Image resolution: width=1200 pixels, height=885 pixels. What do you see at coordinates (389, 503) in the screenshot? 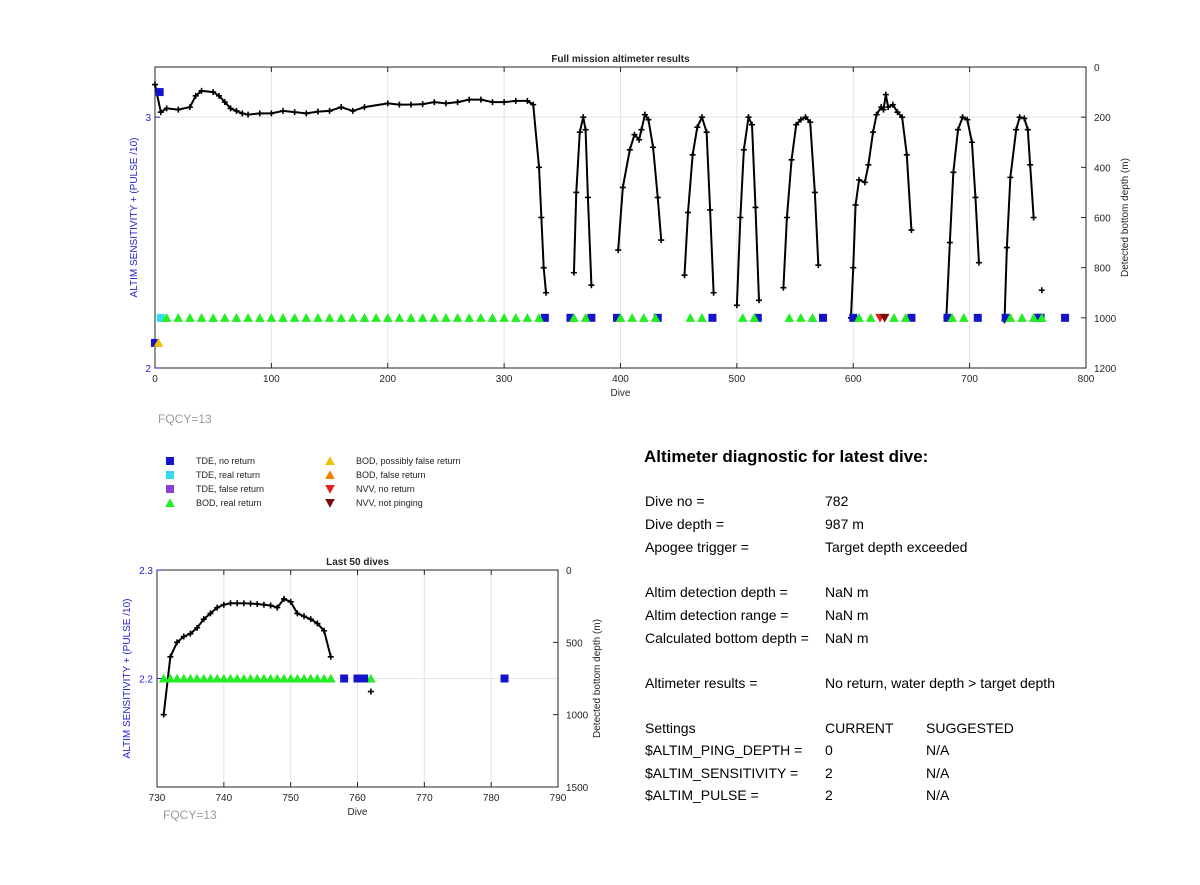
I see `legend-label: NVV, not pinging` at bounding box center [389, 503].